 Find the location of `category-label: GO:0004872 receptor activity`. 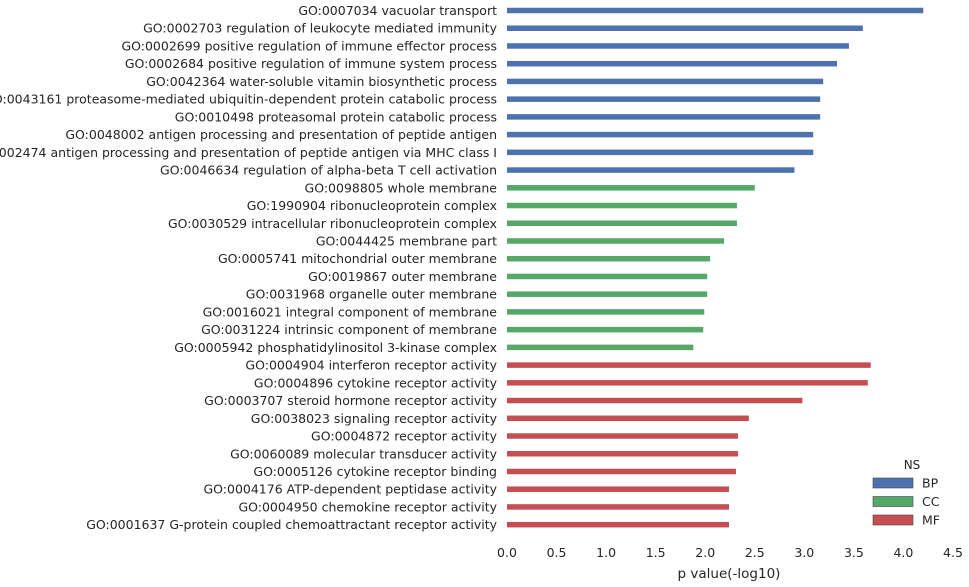

category-label: GO:0004872 receptor activity is located at coordinates (404, 436).